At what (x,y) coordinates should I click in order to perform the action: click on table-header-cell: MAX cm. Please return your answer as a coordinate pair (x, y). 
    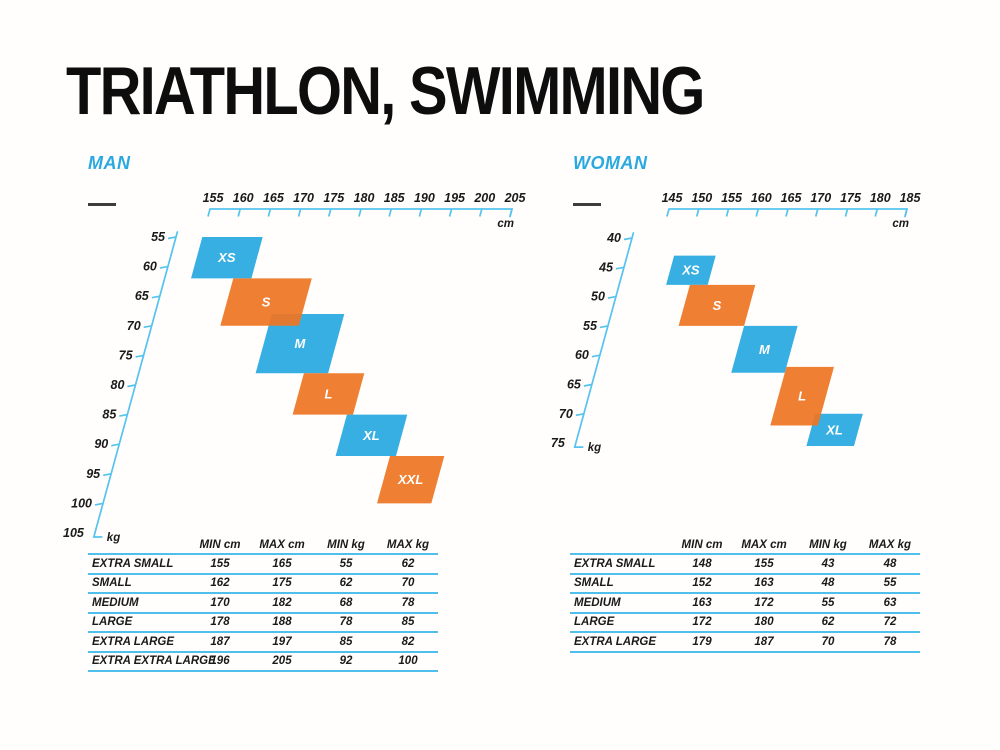
    Looking at the image, I should click on (282, 545).